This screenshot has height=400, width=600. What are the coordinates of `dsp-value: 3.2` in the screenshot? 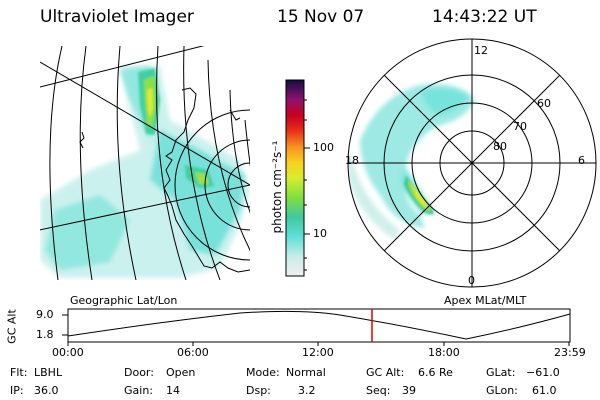 It's located at (307, 390).